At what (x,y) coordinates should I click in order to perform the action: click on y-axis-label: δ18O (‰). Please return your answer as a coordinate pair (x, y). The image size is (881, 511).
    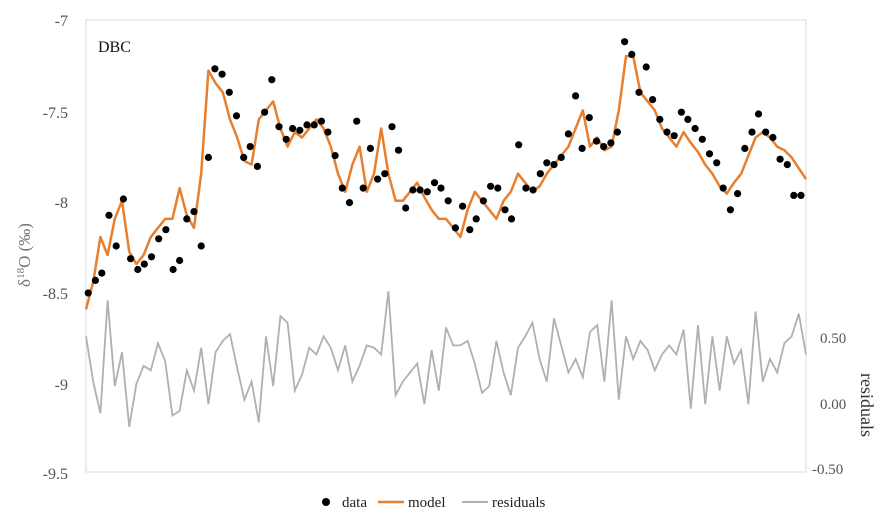
    Looking at the image, I should click on (24, 255).